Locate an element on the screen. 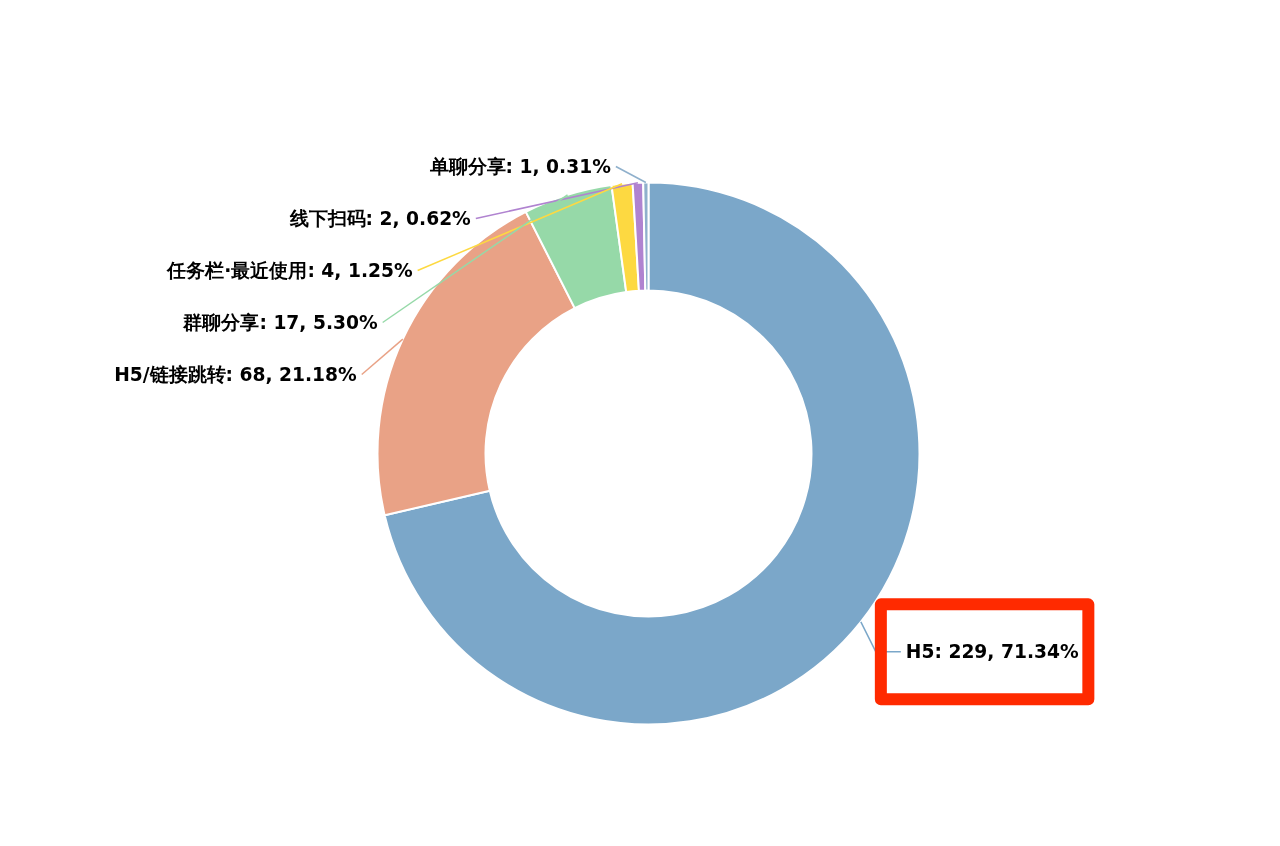 This screenshot has height=846, width=1280. slice-label: 任务栏·最近使用: 4, 1.25% is located at coordinates (289, 270).